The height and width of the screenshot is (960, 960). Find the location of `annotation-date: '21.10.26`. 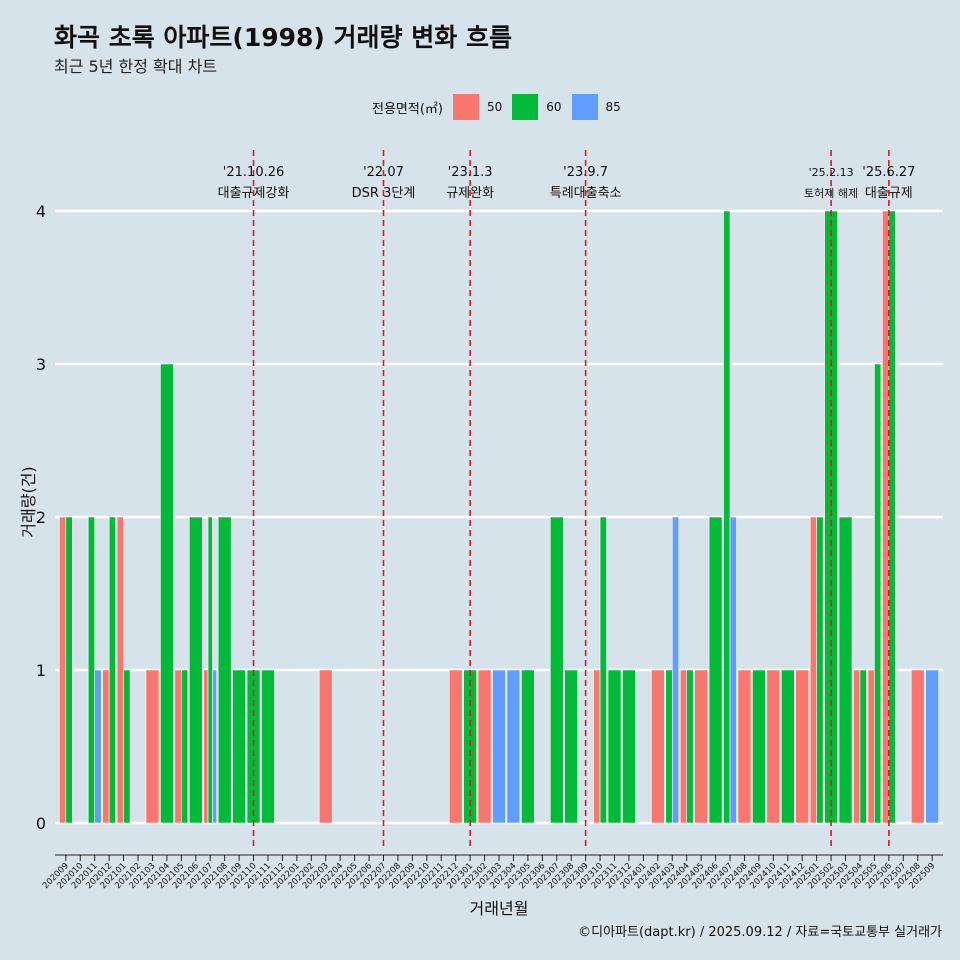

annotation-date: '21.10.26 is located at coordinates (253, 172).